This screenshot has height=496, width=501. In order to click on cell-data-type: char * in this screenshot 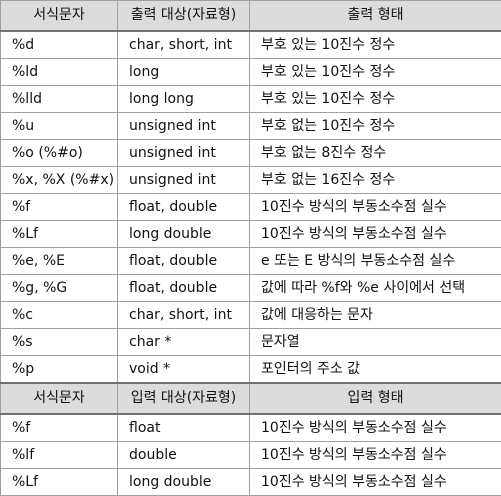, I will do `click(184, 342)`.